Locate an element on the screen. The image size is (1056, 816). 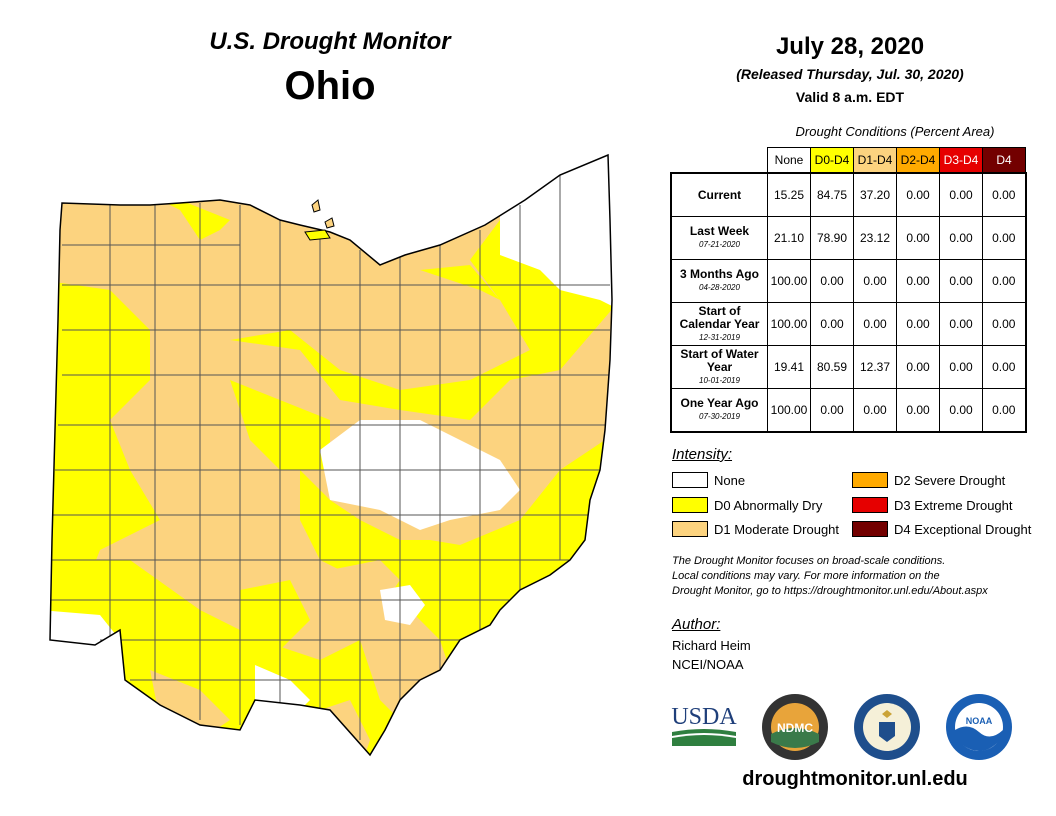
row-label: Last Week 07-21-2020 is located at coordinates (719, 238).